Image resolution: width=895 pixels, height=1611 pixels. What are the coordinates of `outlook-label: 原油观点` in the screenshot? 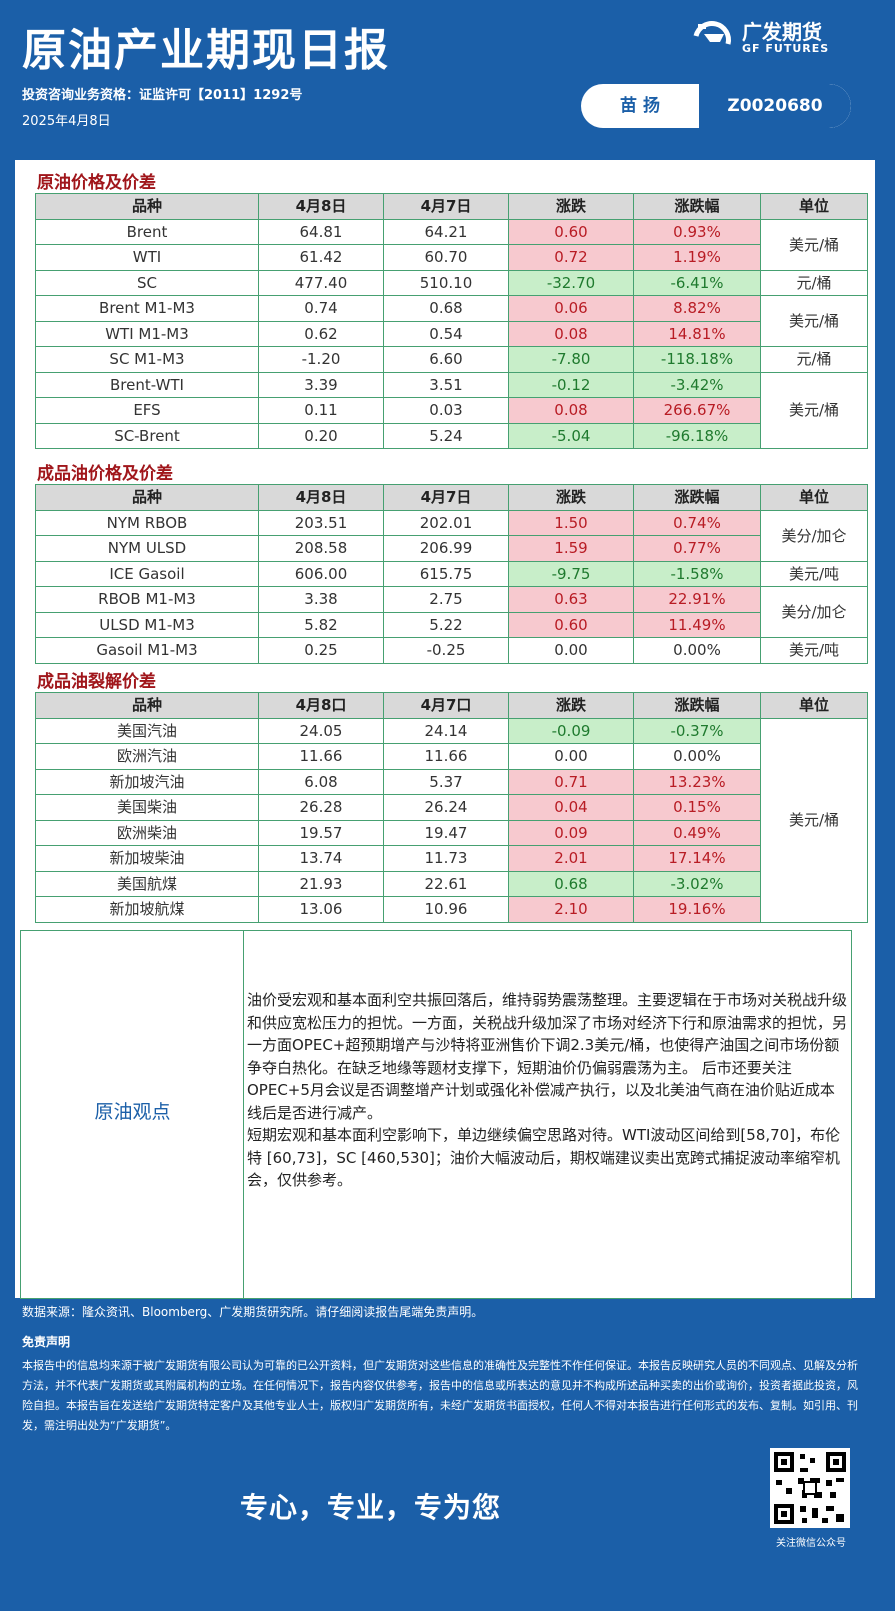 It's located at (132, 1112).